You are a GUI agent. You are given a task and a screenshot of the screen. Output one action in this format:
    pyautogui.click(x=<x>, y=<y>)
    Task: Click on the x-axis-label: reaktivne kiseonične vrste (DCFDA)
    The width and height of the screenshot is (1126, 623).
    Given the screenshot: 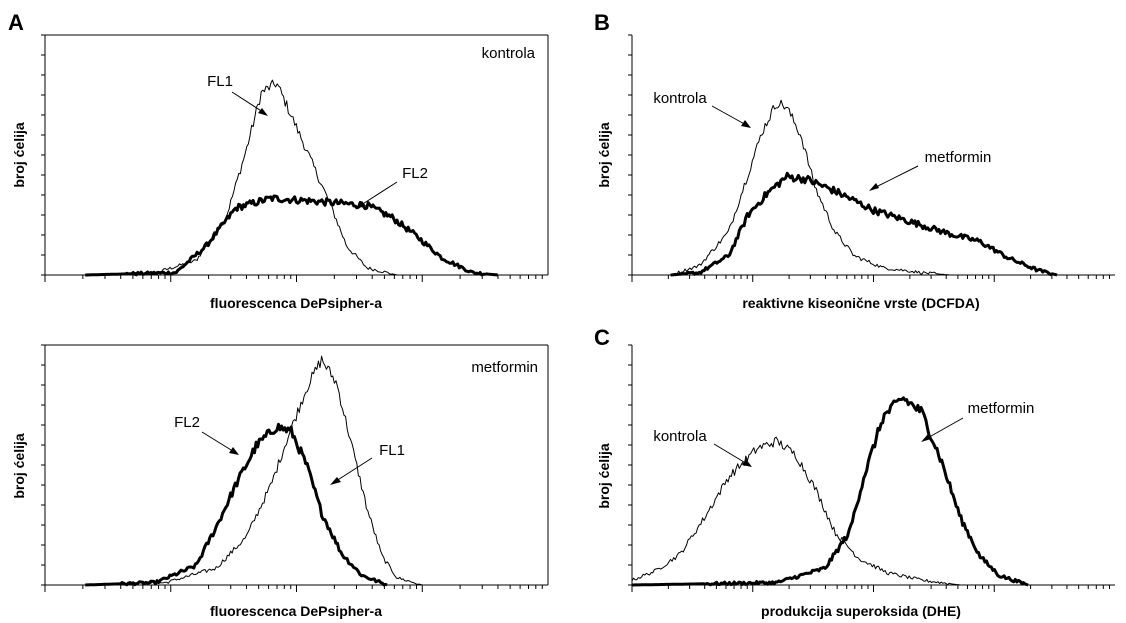 What is the action you would take?
    pyautogui.click(x=860, y=303)
    